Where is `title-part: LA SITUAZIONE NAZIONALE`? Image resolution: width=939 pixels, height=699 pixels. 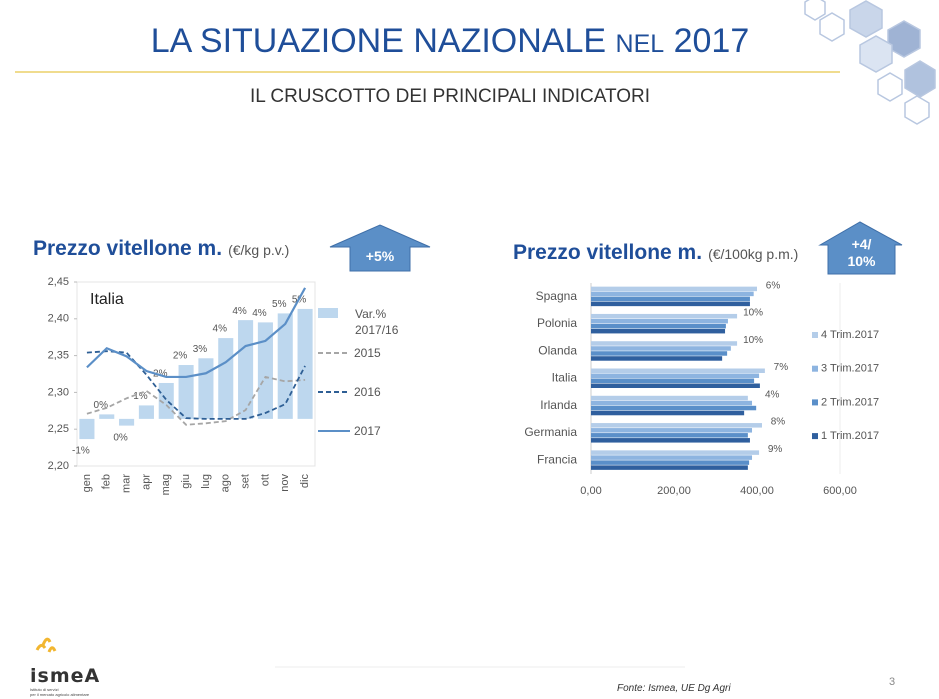 title-part: LA SITUAZIONE NAZIONALE is located at coordinates (383, 41).